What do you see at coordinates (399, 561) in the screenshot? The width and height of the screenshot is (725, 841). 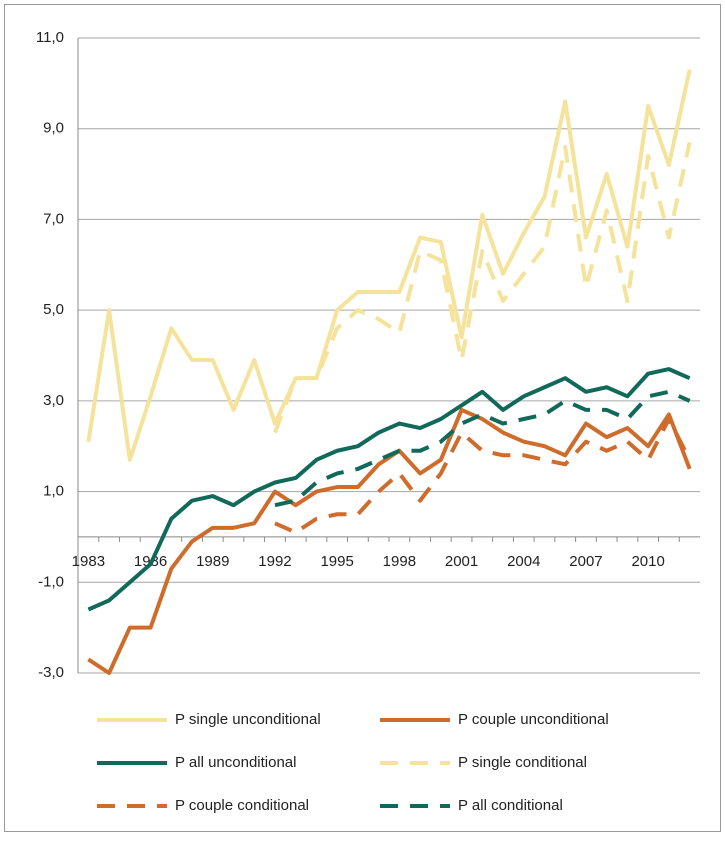 I see `x-tick-label: 1998` at bounding box center [399, 561].